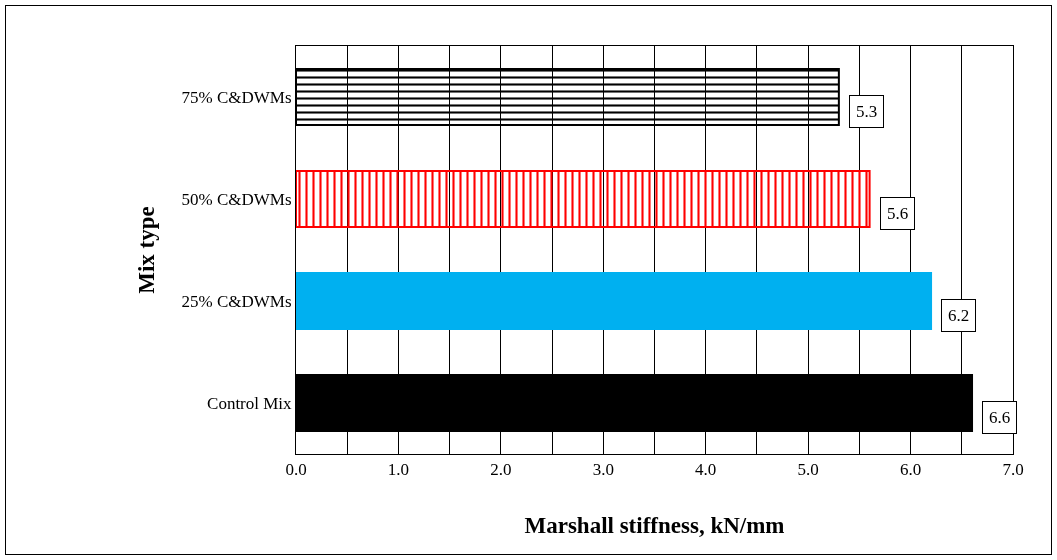  What do you see at coordinates (147, 250) in the screenshot?
I see `y-axis-title: Mix type` at bounding box center [147, 250].